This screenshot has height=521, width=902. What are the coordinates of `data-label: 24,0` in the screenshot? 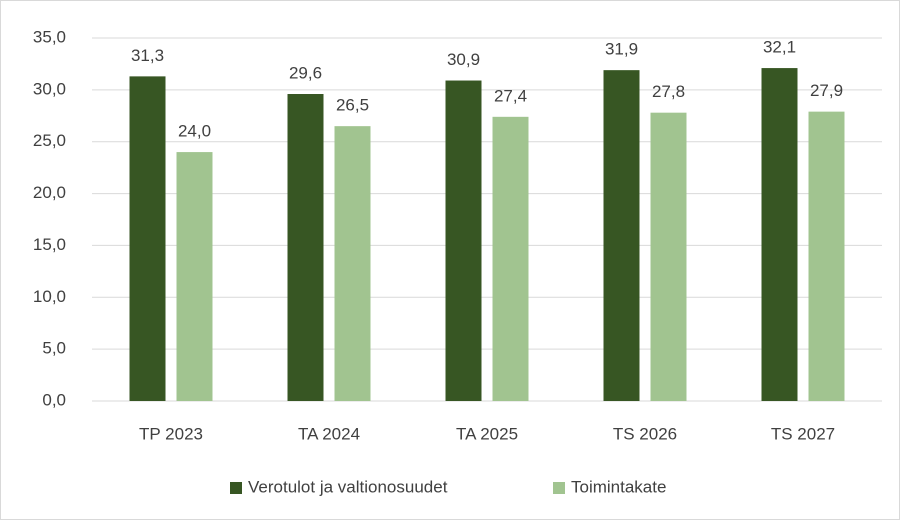 It's located at (194, 131).